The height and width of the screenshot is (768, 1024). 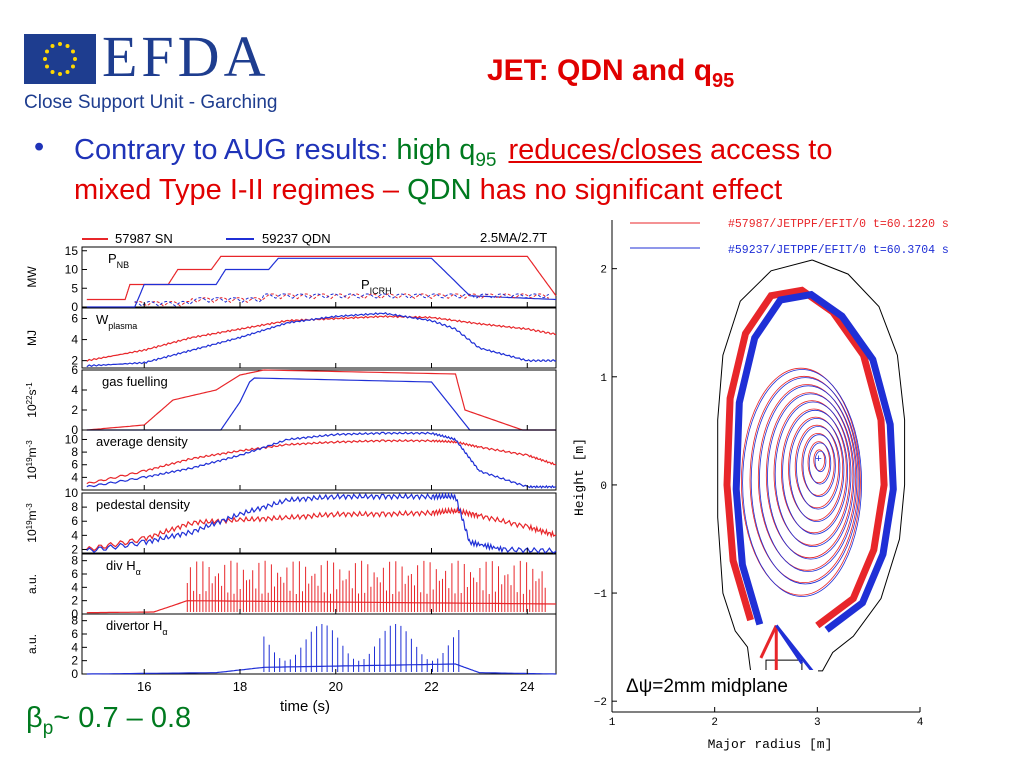 What do you see at coordinates (143, 504) in the screenshot?
I see `panel-label: pedestal density` at bounding box center [143, 504].